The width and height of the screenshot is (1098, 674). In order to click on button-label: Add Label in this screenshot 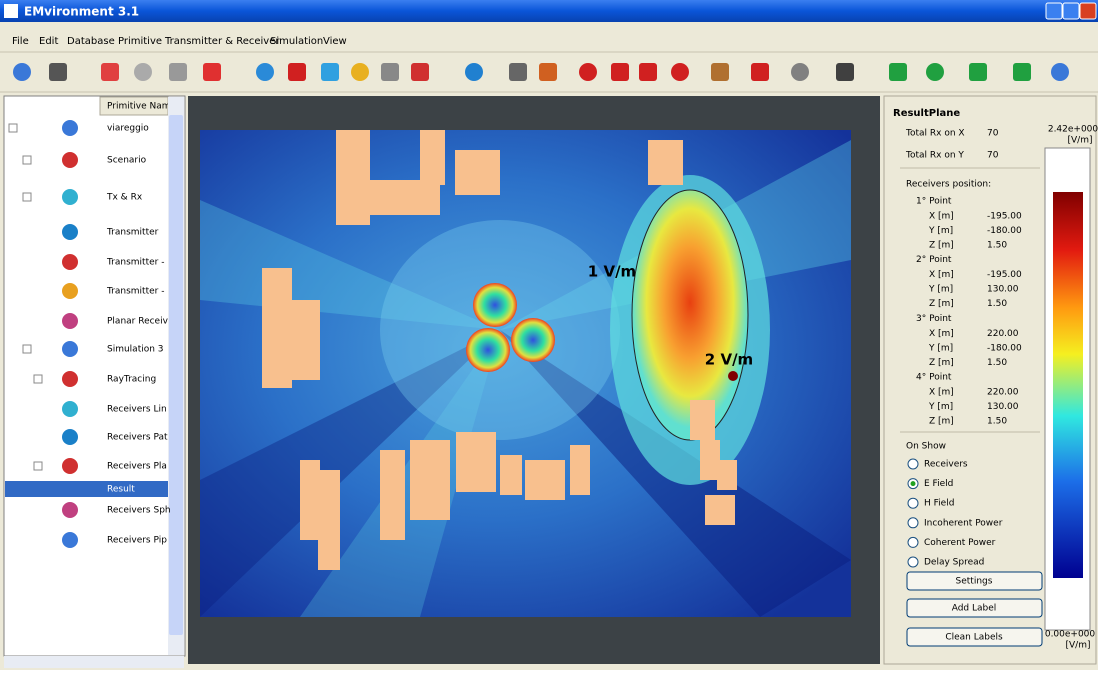, I will do `click(974, 609)`.